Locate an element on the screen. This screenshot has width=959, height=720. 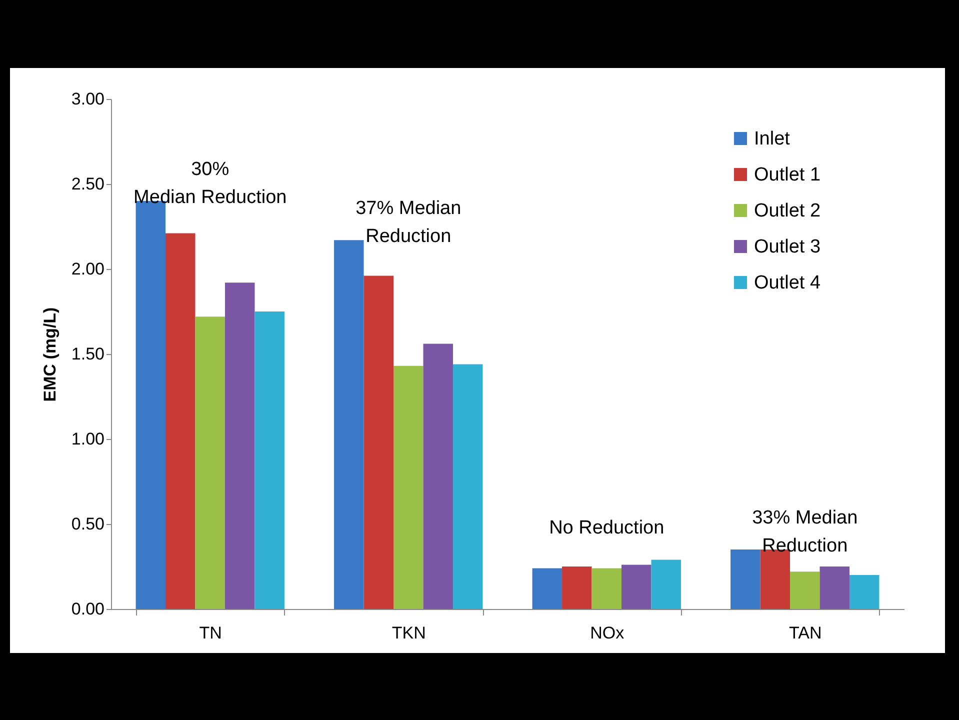
y-tick-label: 0.50 is located at coordinates (87, 524).